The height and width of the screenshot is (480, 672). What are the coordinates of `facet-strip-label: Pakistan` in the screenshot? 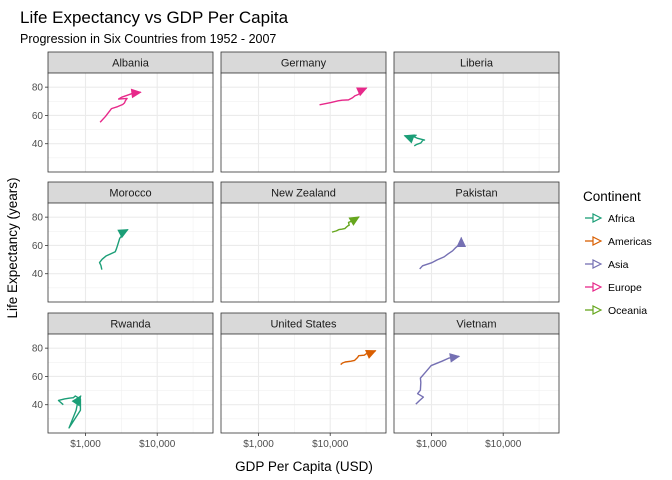 It's located at (476, 194).